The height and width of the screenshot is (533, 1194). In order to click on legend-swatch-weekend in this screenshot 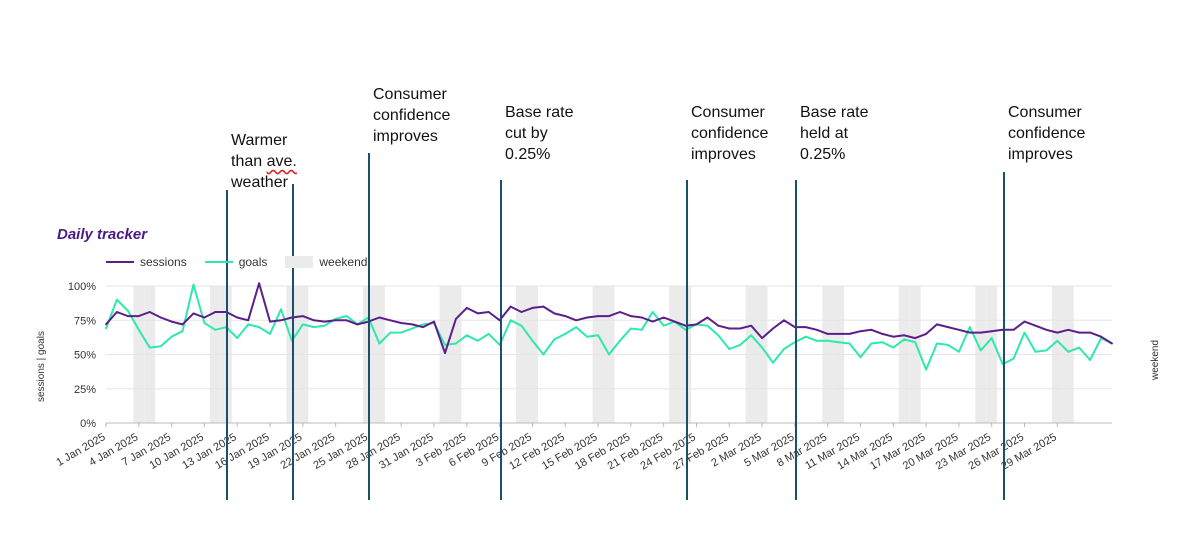, I will do `click(299, 262)`.